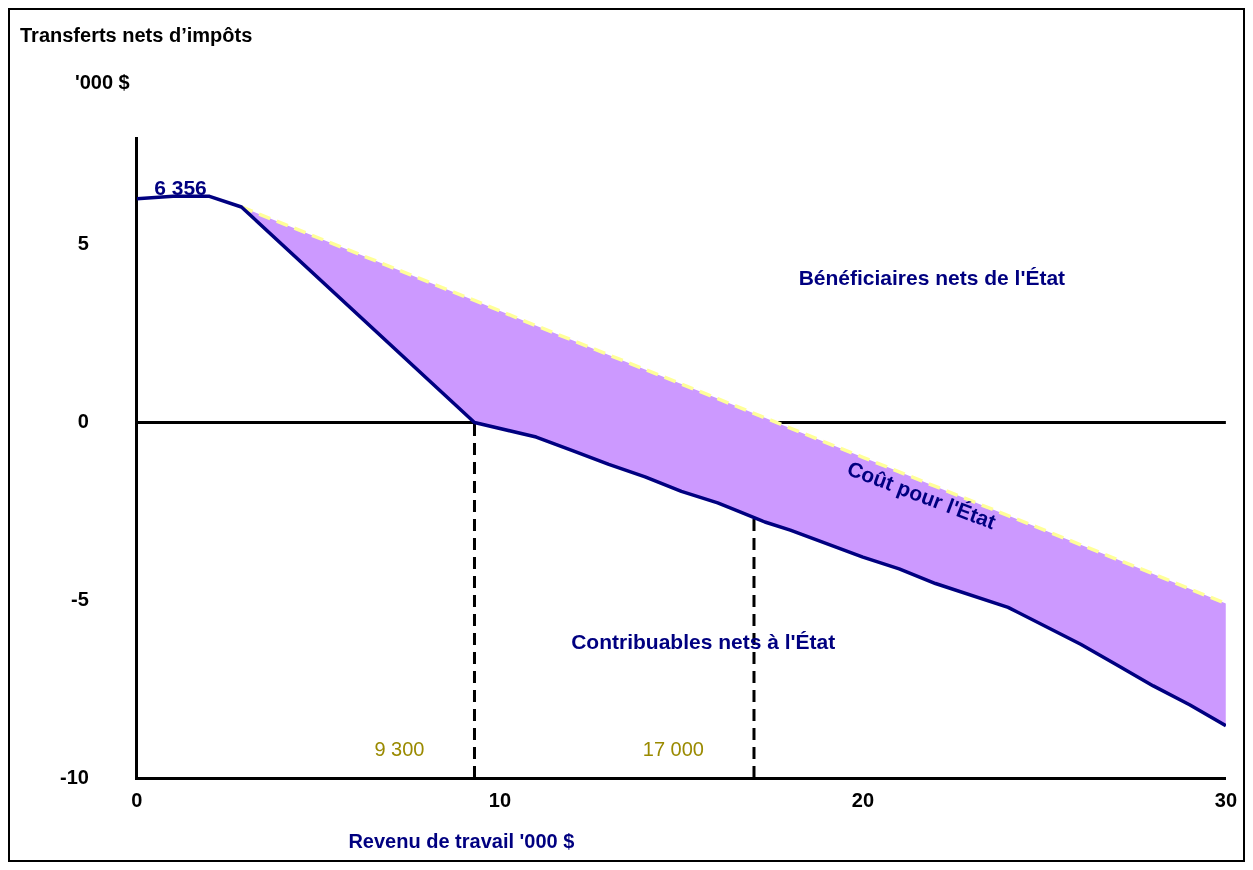 Image resolution: width=1253 pixels, height=870 pixels. I want to click on ref-line-label: 9 300, so click(399, 748).